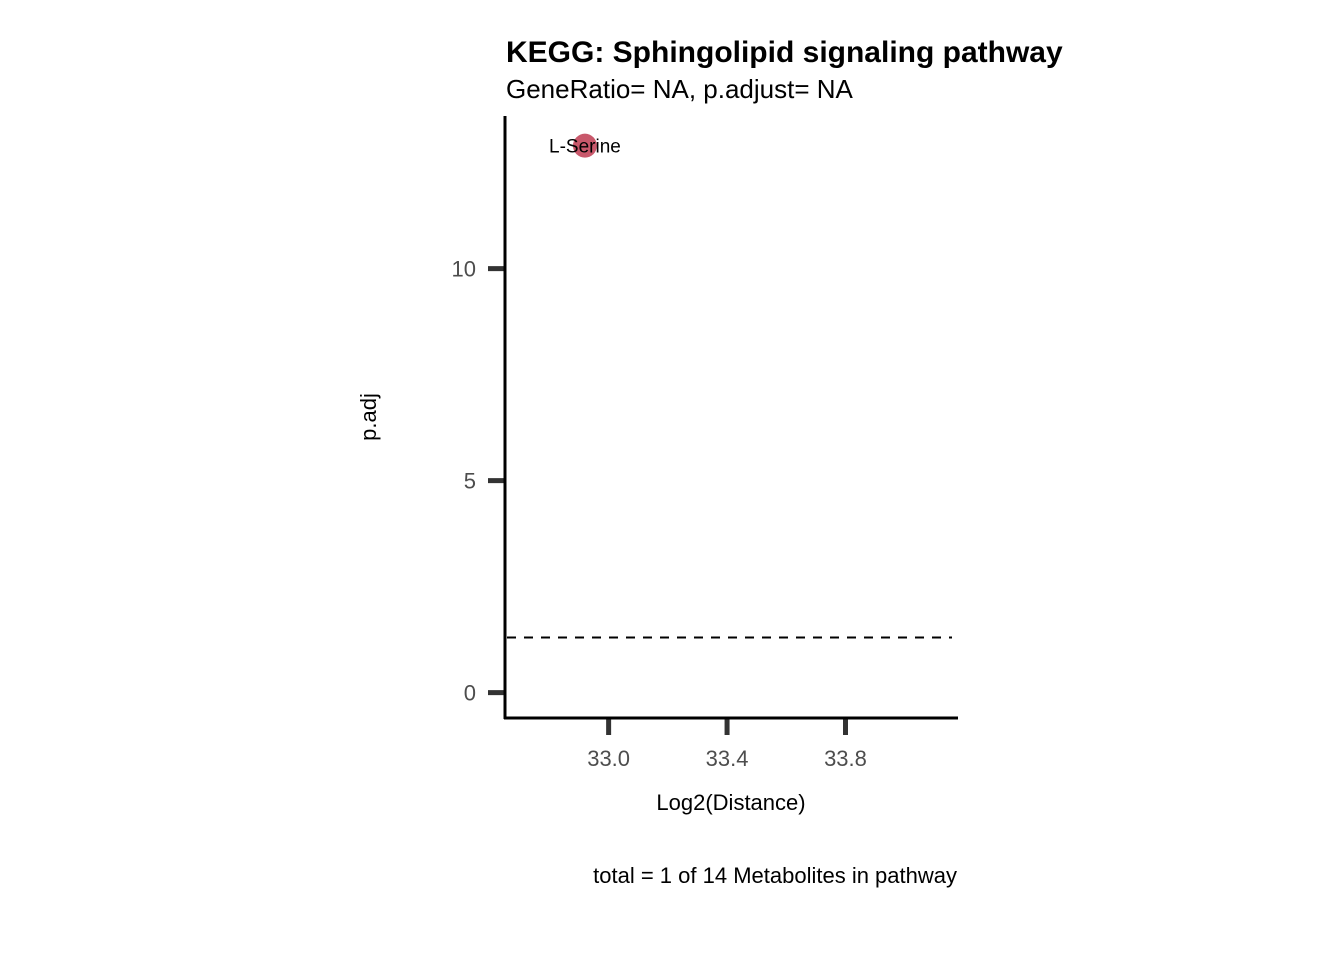  I want to click on x-axis-ticks: 33.0 33.4 33.8, so click(727, 744).